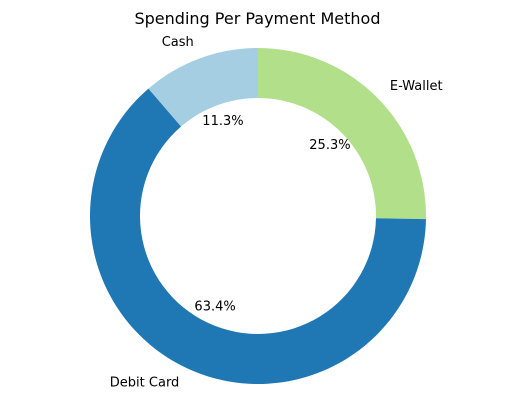 Image resolution: width=515 pixels, height=411 pixels. Describe the element at coordinates (342, 134) in the screenshot. I see `slice-e-wallet` at that location.